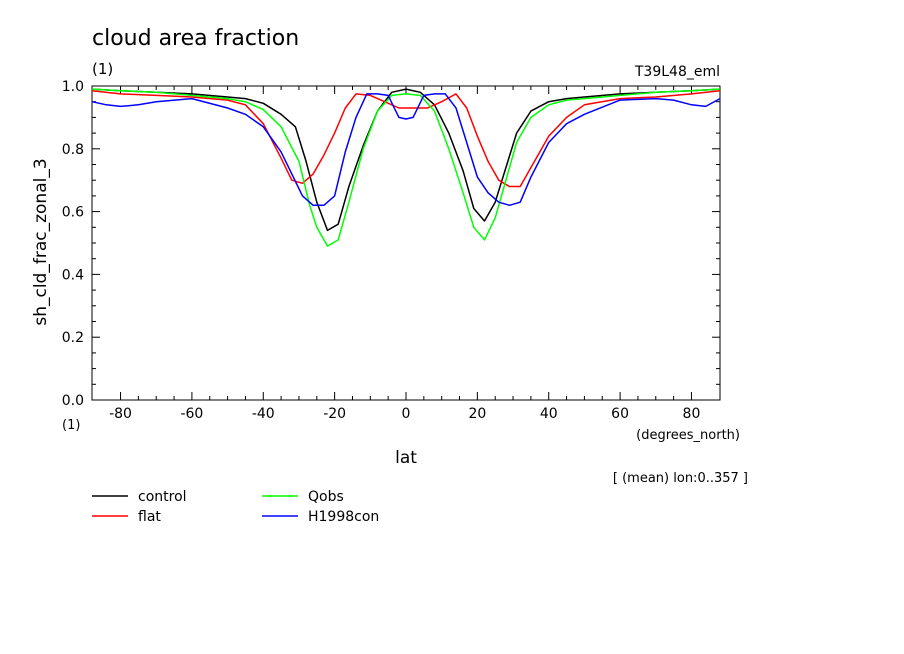  I want to click on chart-title: cloud area fraction, so click(195, 38).